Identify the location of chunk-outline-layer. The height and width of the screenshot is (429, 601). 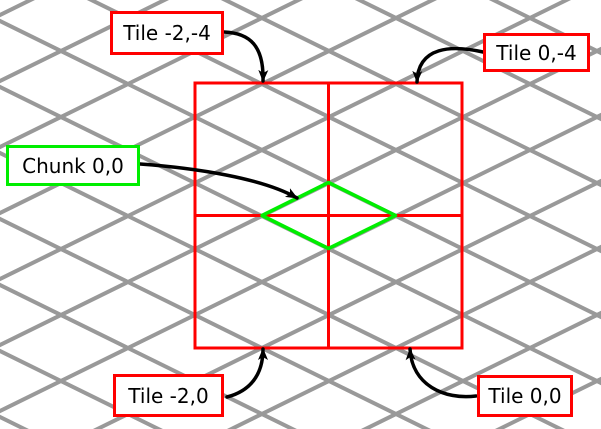
(329, 215).